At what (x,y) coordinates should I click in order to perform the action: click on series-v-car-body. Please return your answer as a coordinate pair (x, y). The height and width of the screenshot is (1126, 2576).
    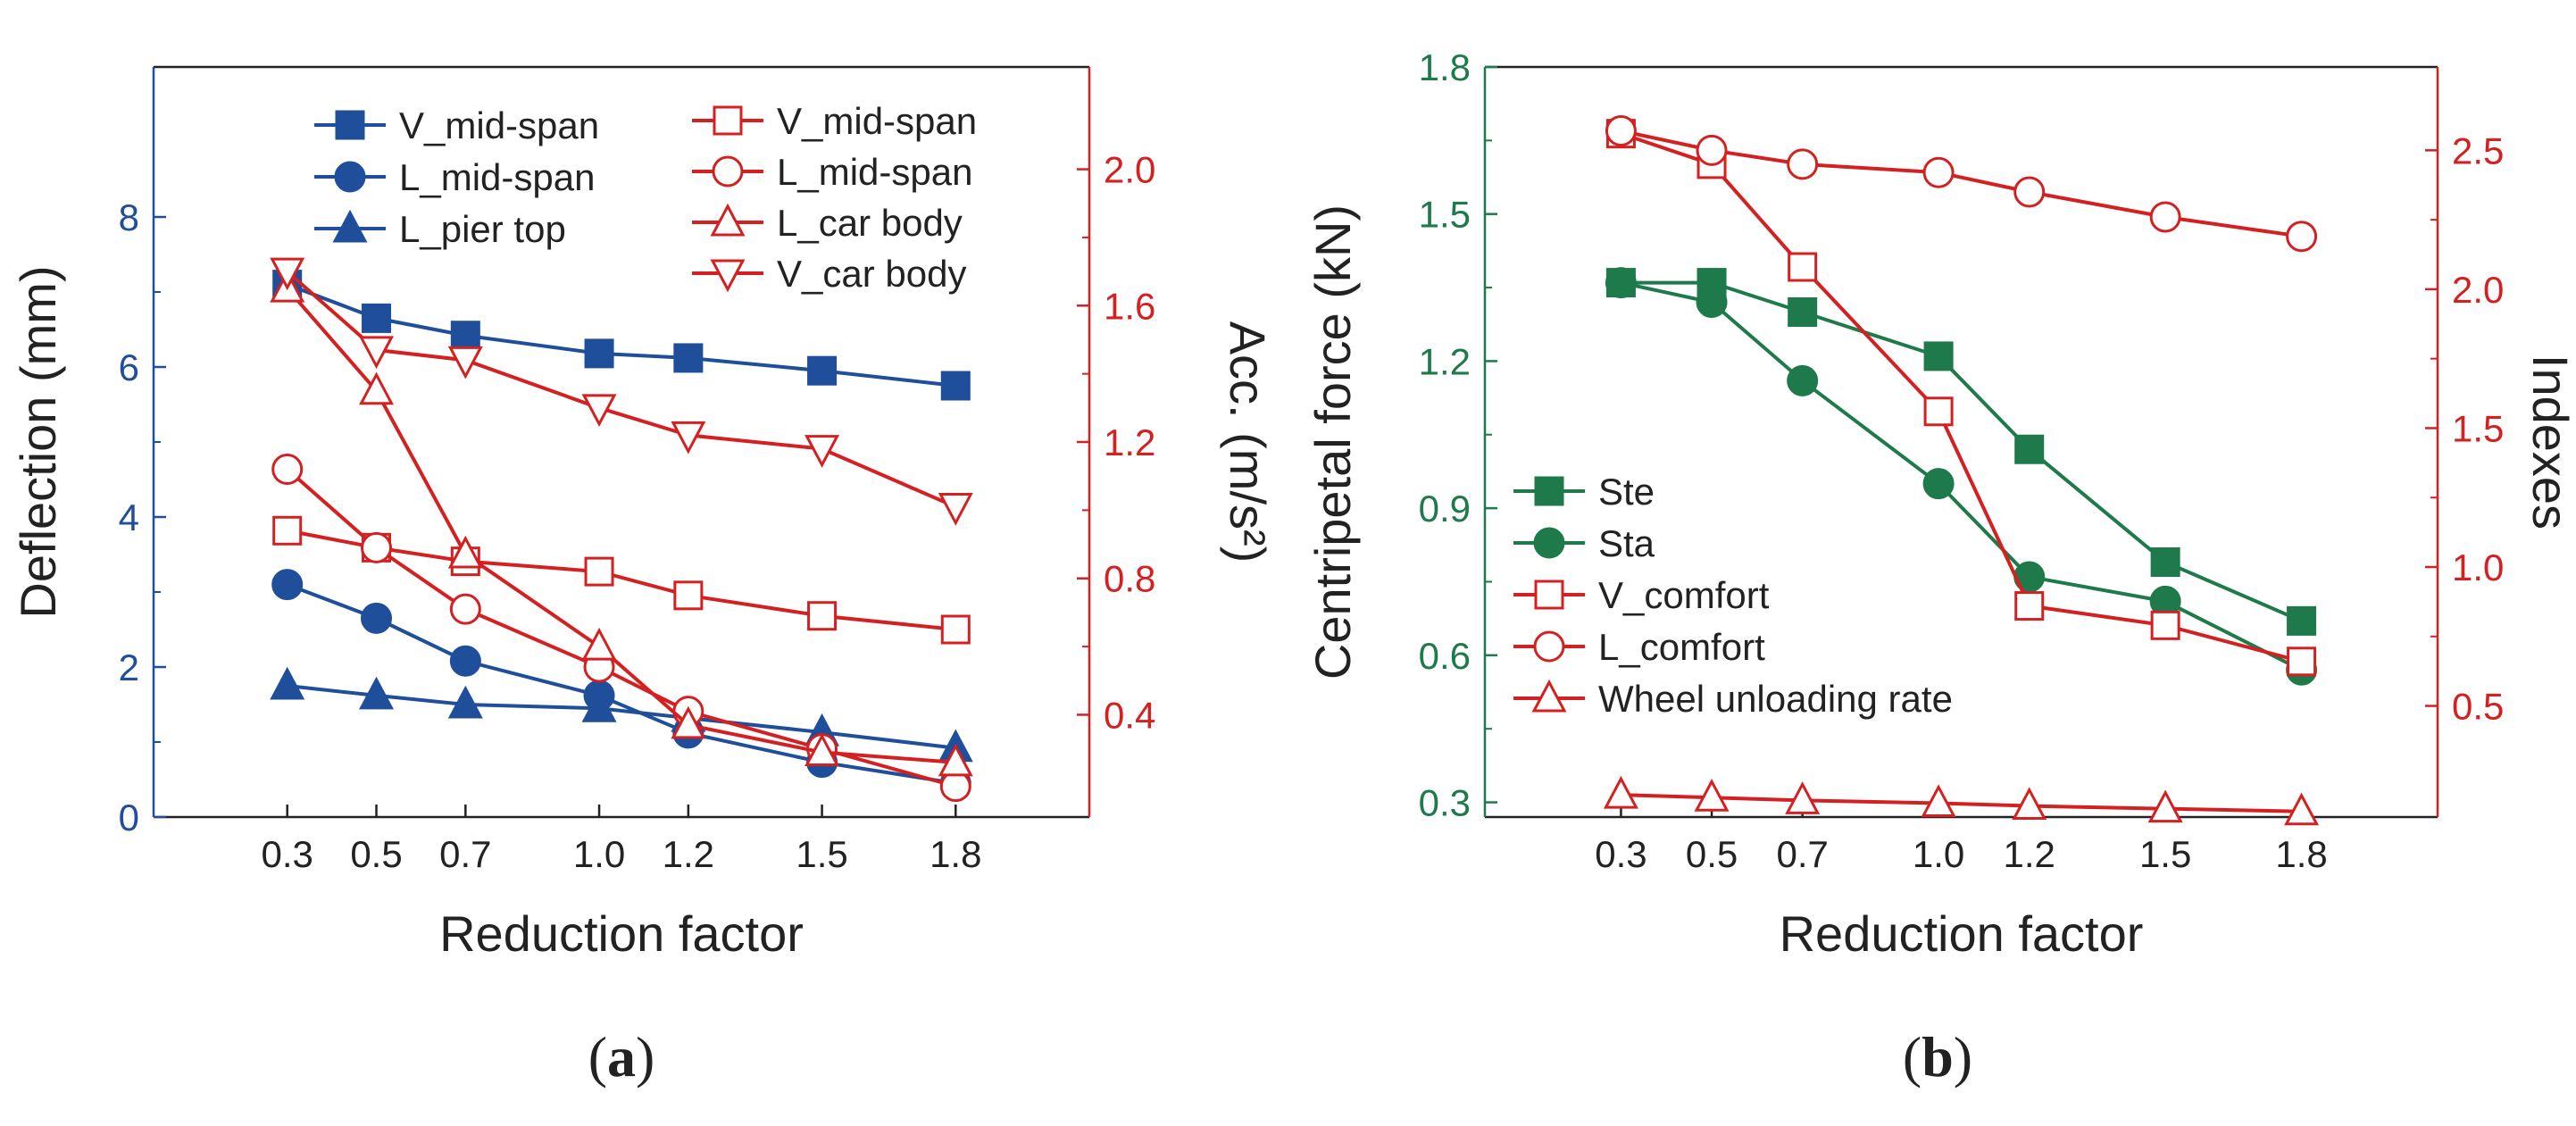
    Looking at the image, I should click on (621, 392).